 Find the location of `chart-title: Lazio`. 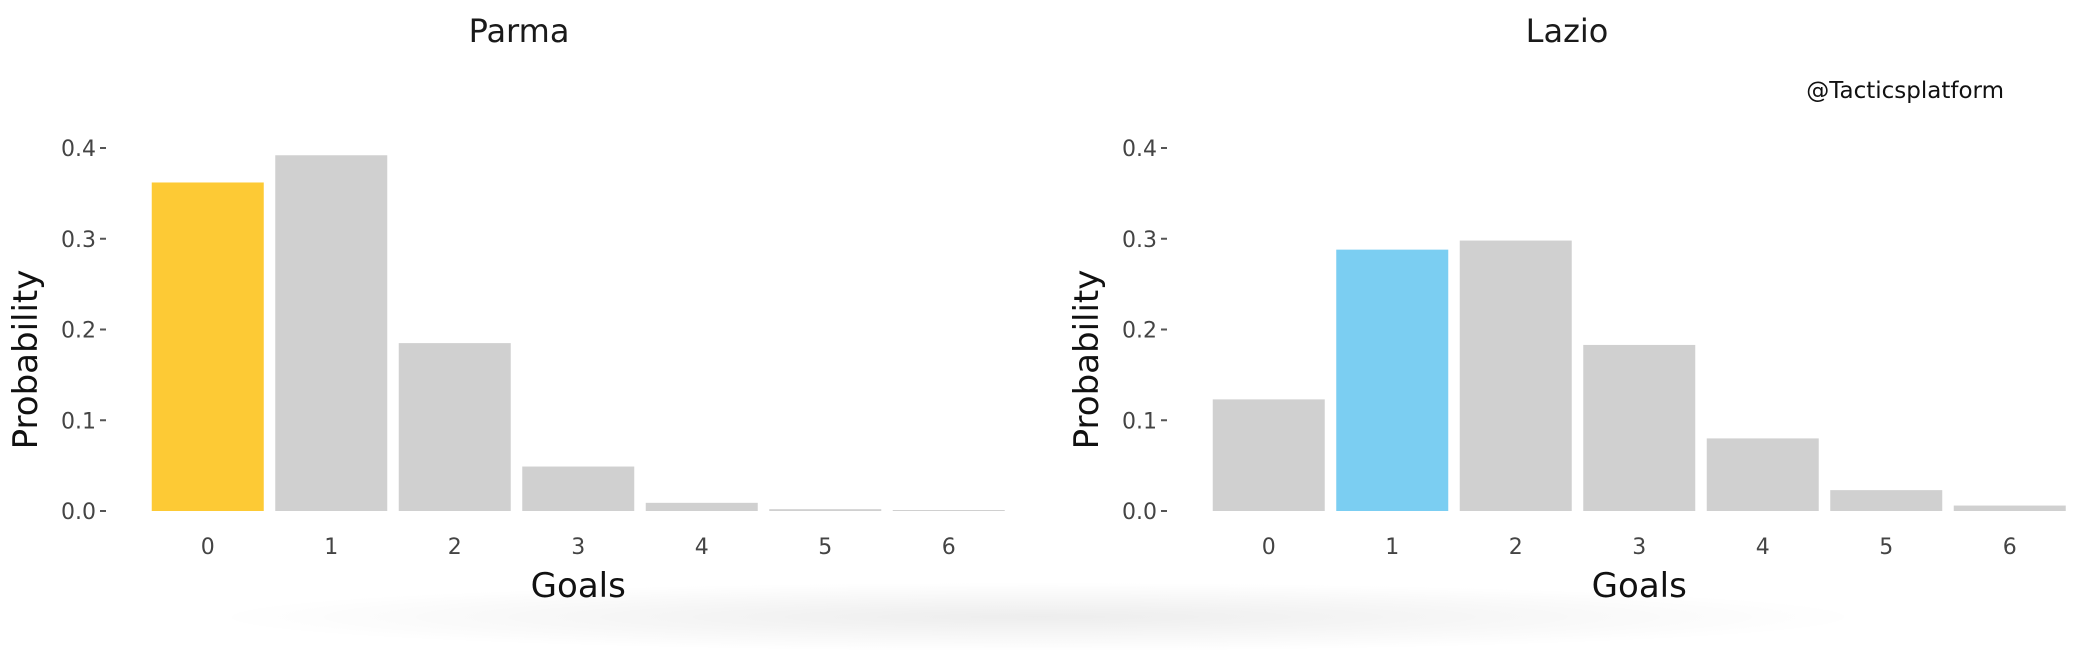

chart-title: Lazio is located at coordinates (1567, 31).